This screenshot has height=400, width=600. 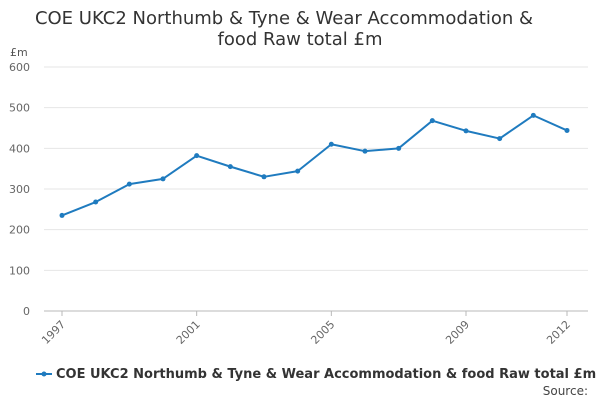 What do you see at coordinates (300, 39) in the screenshot?
I see `chart-title-line-2: food Raw total £m` at bounding box center [300, 39].